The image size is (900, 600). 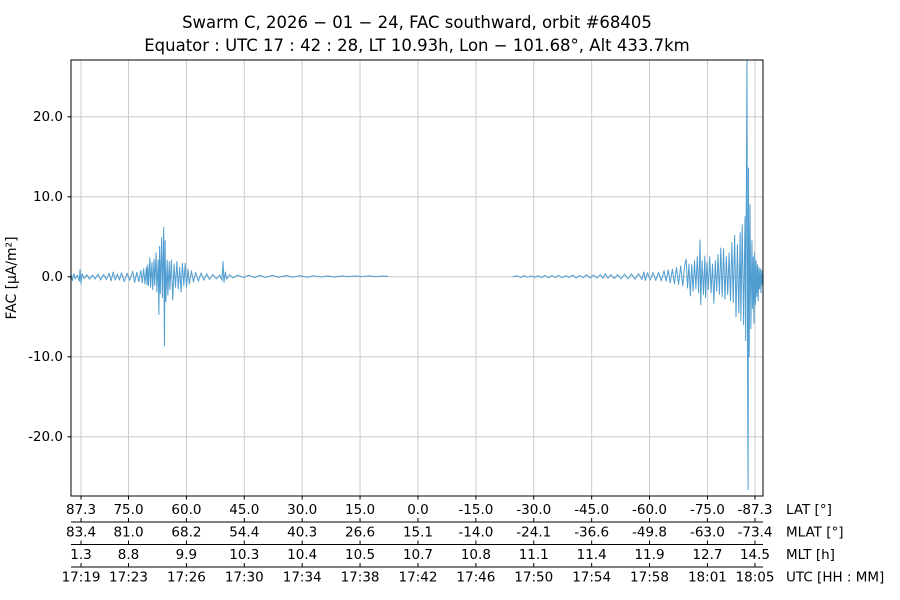 What do you see at coordinates (475, 533) in the screenshot?
I see `x-tick-label: -14.0` at bounding box center [475, 533].